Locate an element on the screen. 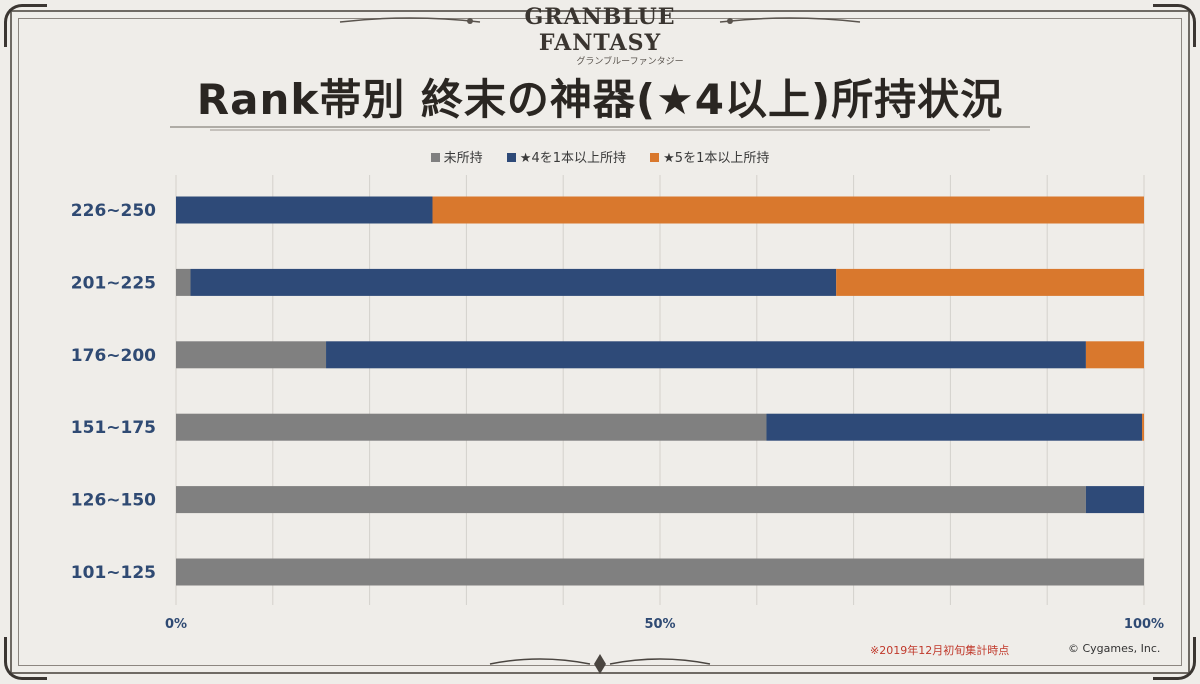 The height and width of the screenshot is (684, 1200). page-title: Rank帯別 終末の神器(★4以上)所持状況 is located at coordinates (600, 99).